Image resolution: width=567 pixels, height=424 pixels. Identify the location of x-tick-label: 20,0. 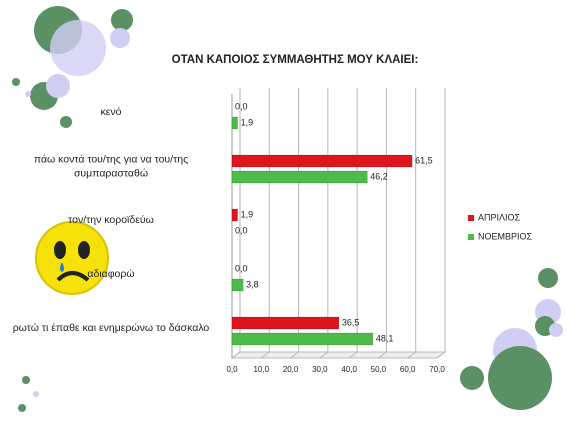
(291, 369).